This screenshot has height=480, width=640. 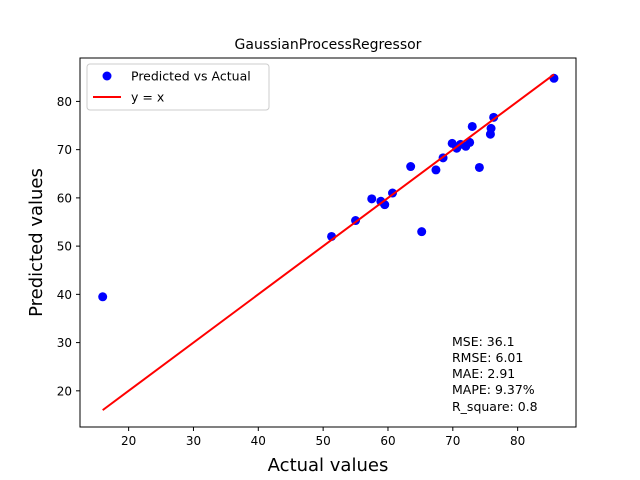 What do you see at coordinates (328, 465) in the screenshot?
I see `x-axis-label: Actual values` at bounding box center [328, 465].